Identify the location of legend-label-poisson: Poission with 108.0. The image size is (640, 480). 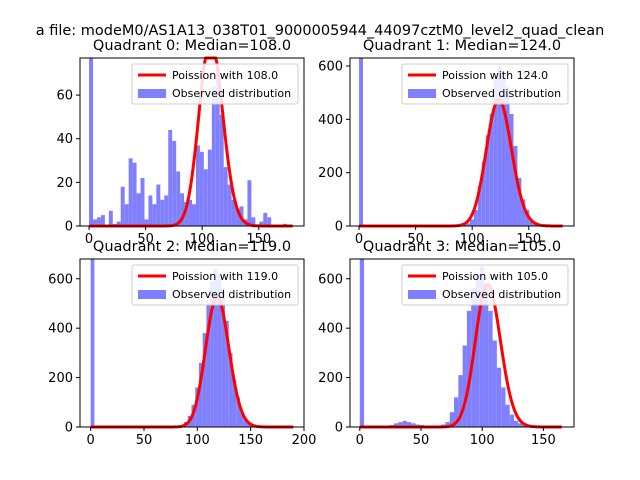
(225, 75).